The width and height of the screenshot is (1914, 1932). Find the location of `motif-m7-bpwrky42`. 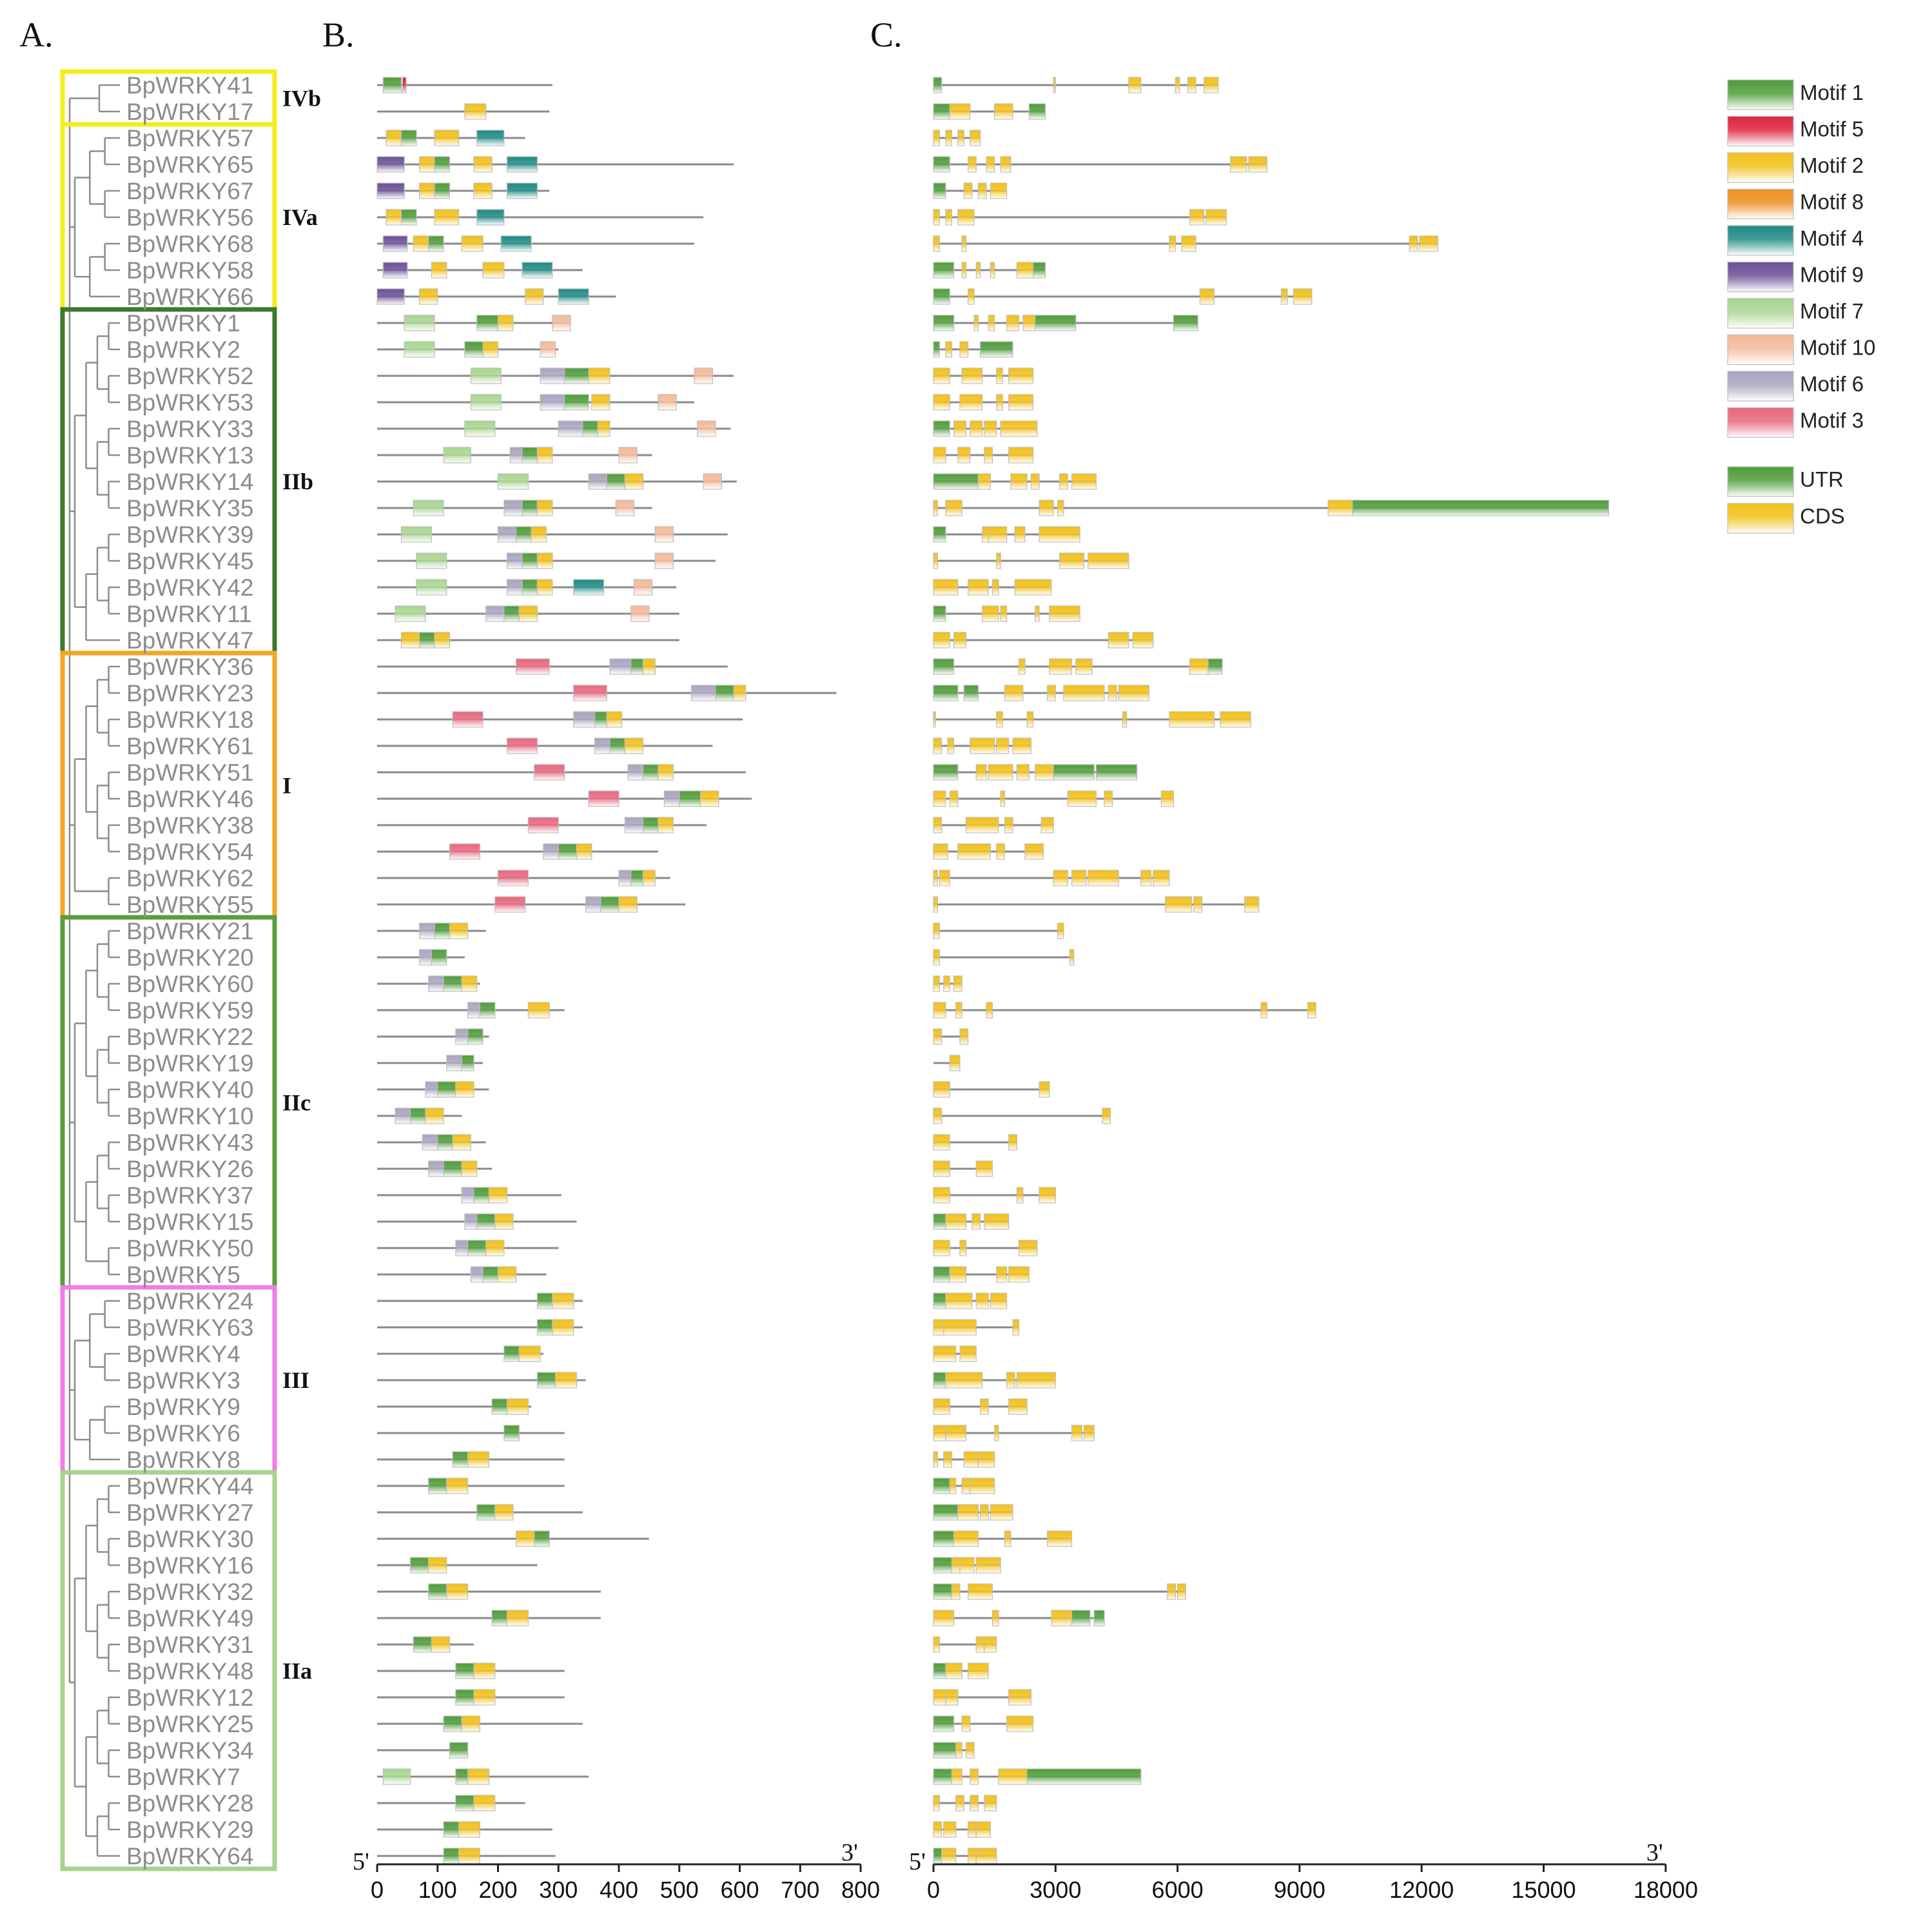

motif-m7-bpwrky42 is located at coordinates (431, 588).